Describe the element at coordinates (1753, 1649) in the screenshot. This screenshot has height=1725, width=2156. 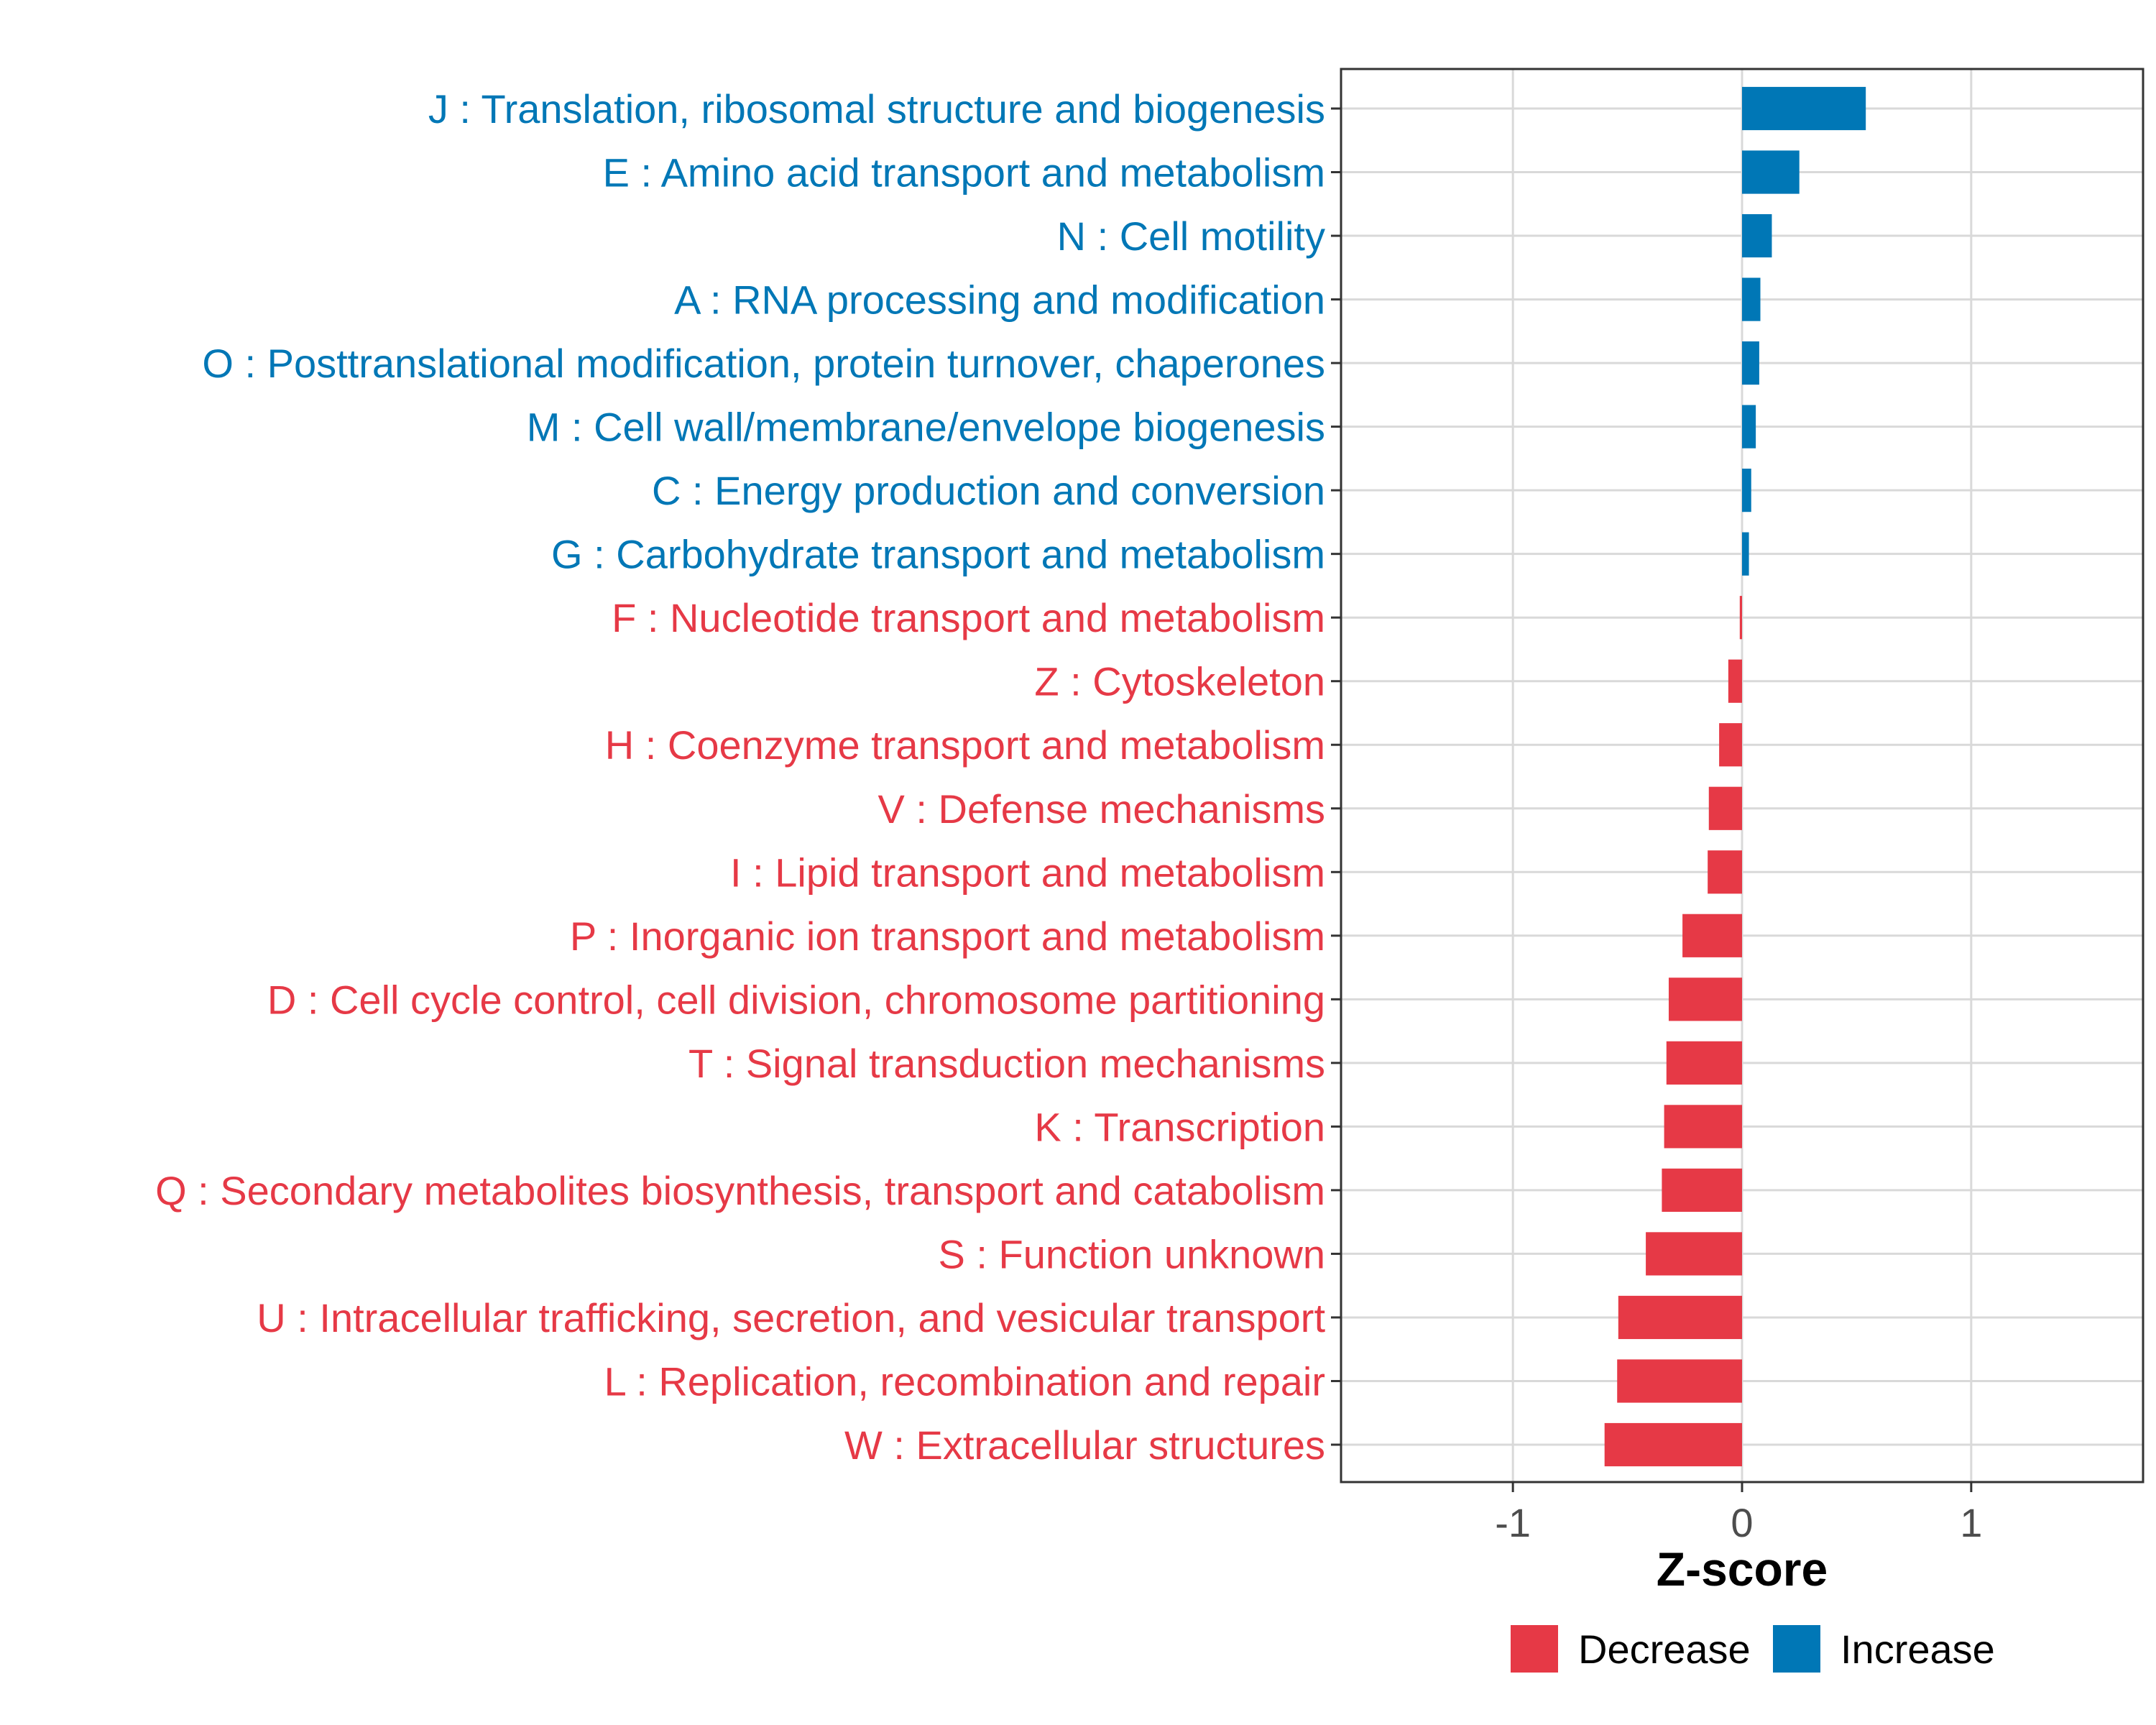
I see `legend: Decrease Increase` at that location.